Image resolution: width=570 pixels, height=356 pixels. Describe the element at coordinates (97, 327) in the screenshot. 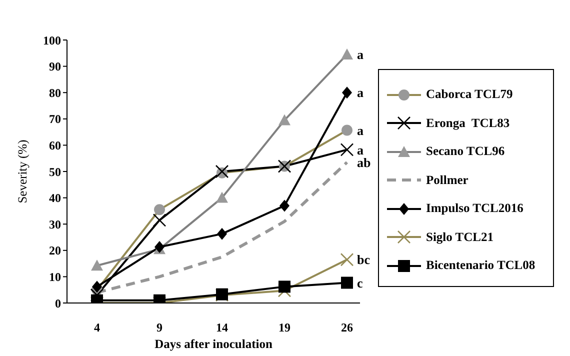

I see `x-tick-label: 4` at that location.